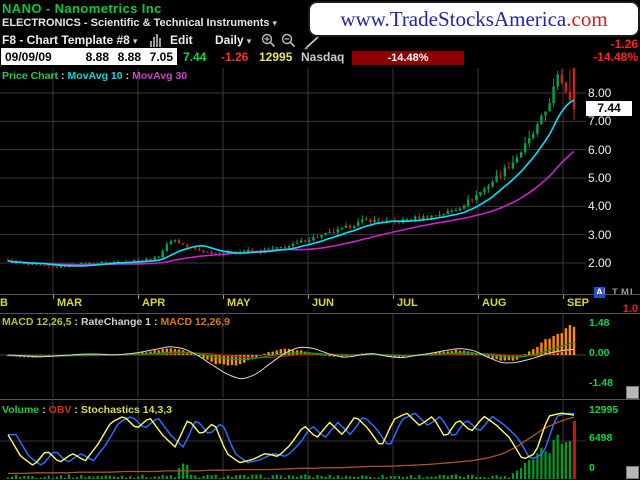 The height and width of the screenshot is (480, 640). What do you see at coordinates (592, 468) in the screenshot?
I see `volume-tick-label: 0` at bounding box center [592, 468].